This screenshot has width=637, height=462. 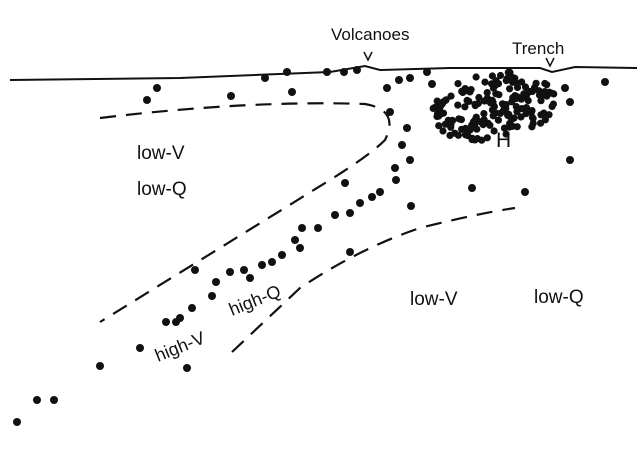 What do you see at coordinates (162, 189) in the screenshot?
I see `low-q-left-label: low-Q` at bounding box center [162, 189].